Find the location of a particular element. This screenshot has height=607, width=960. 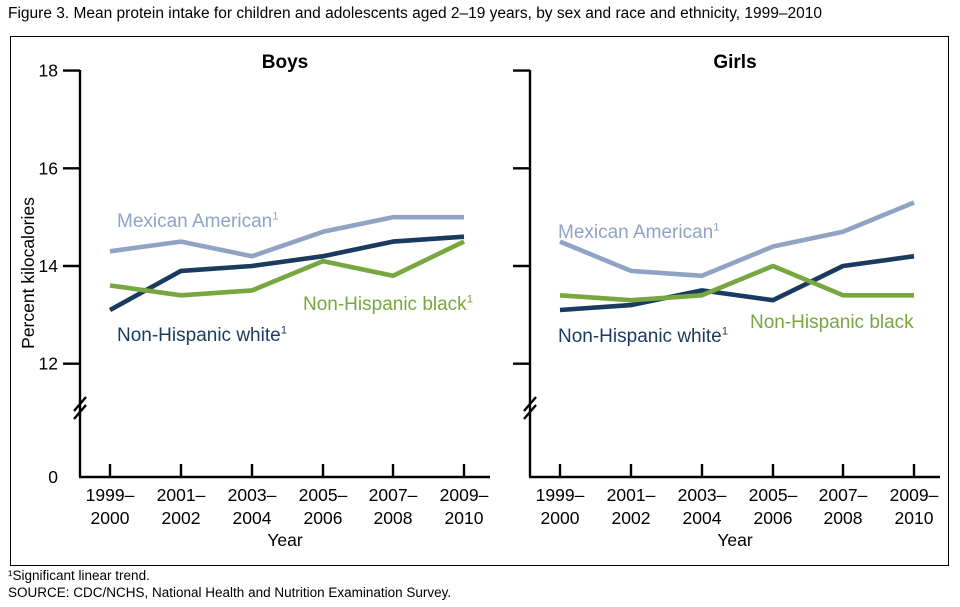

y-tick-label: 18 is located at coordinates (48, 71).